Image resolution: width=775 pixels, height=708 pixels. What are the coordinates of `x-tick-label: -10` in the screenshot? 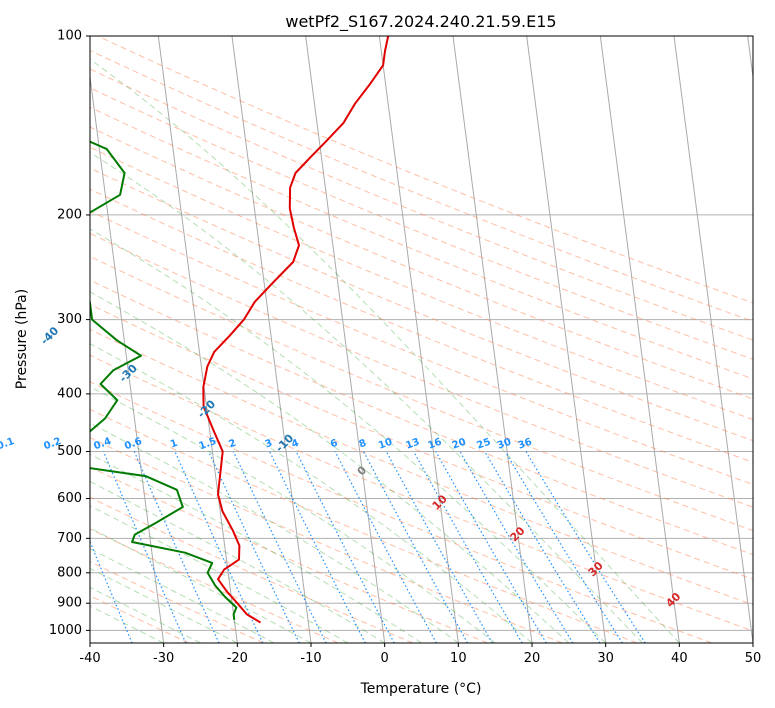 It's located at (310, 658).